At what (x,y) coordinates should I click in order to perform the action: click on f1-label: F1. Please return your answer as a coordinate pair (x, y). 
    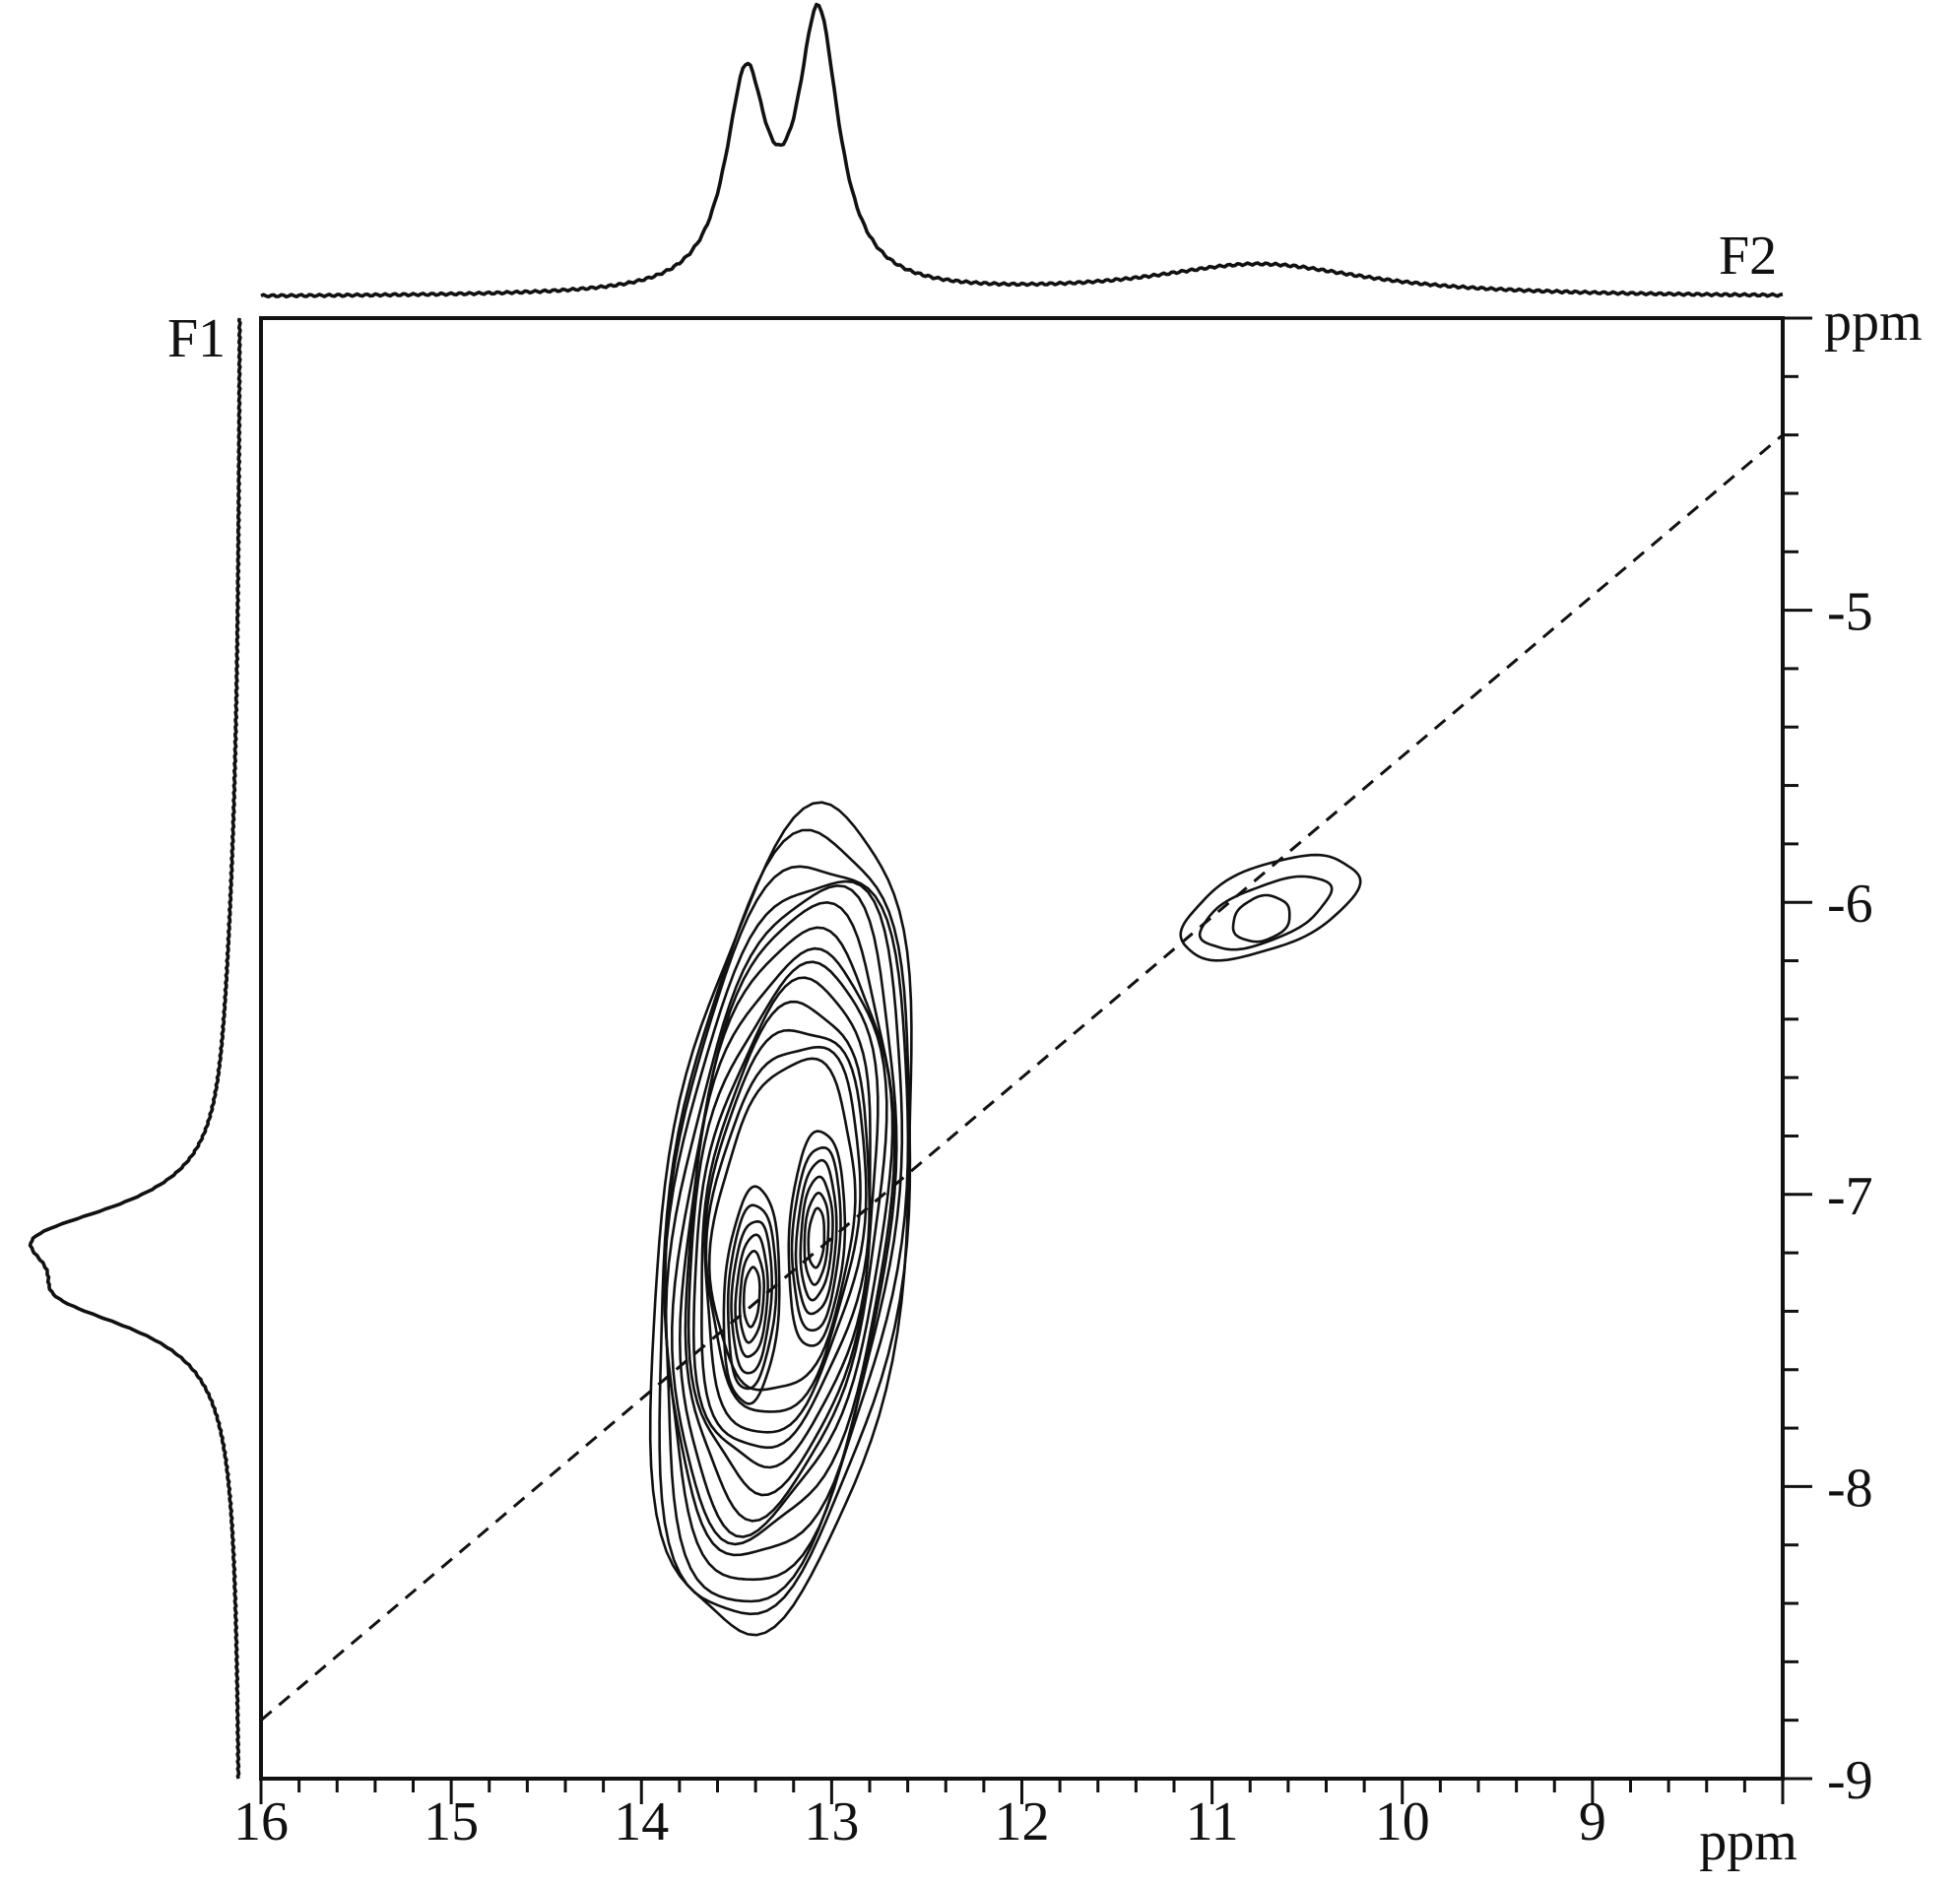
    Looking at the image, I should click on (197, 338).